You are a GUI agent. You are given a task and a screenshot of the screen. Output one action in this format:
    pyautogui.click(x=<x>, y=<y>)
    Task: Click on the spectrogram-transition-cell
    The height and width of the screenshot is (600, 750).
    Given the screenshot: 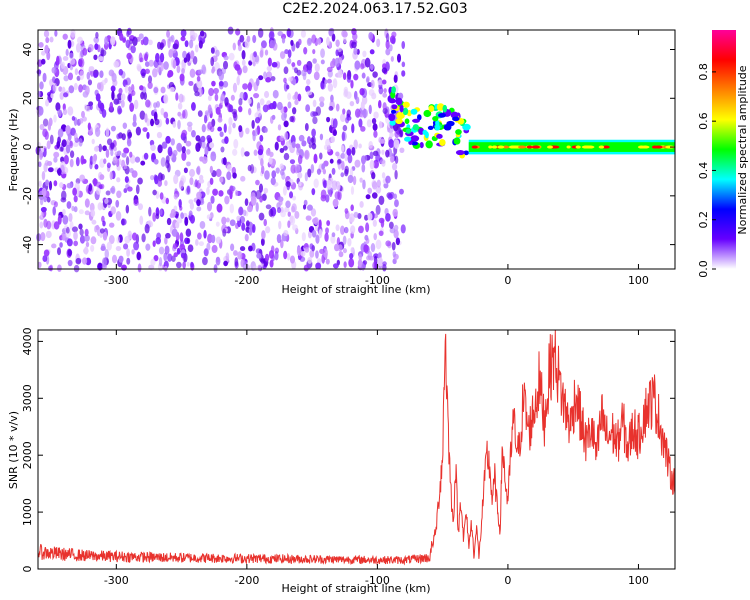 What is the action you would take?
    pyautogui.click(x=447, y=127)
    